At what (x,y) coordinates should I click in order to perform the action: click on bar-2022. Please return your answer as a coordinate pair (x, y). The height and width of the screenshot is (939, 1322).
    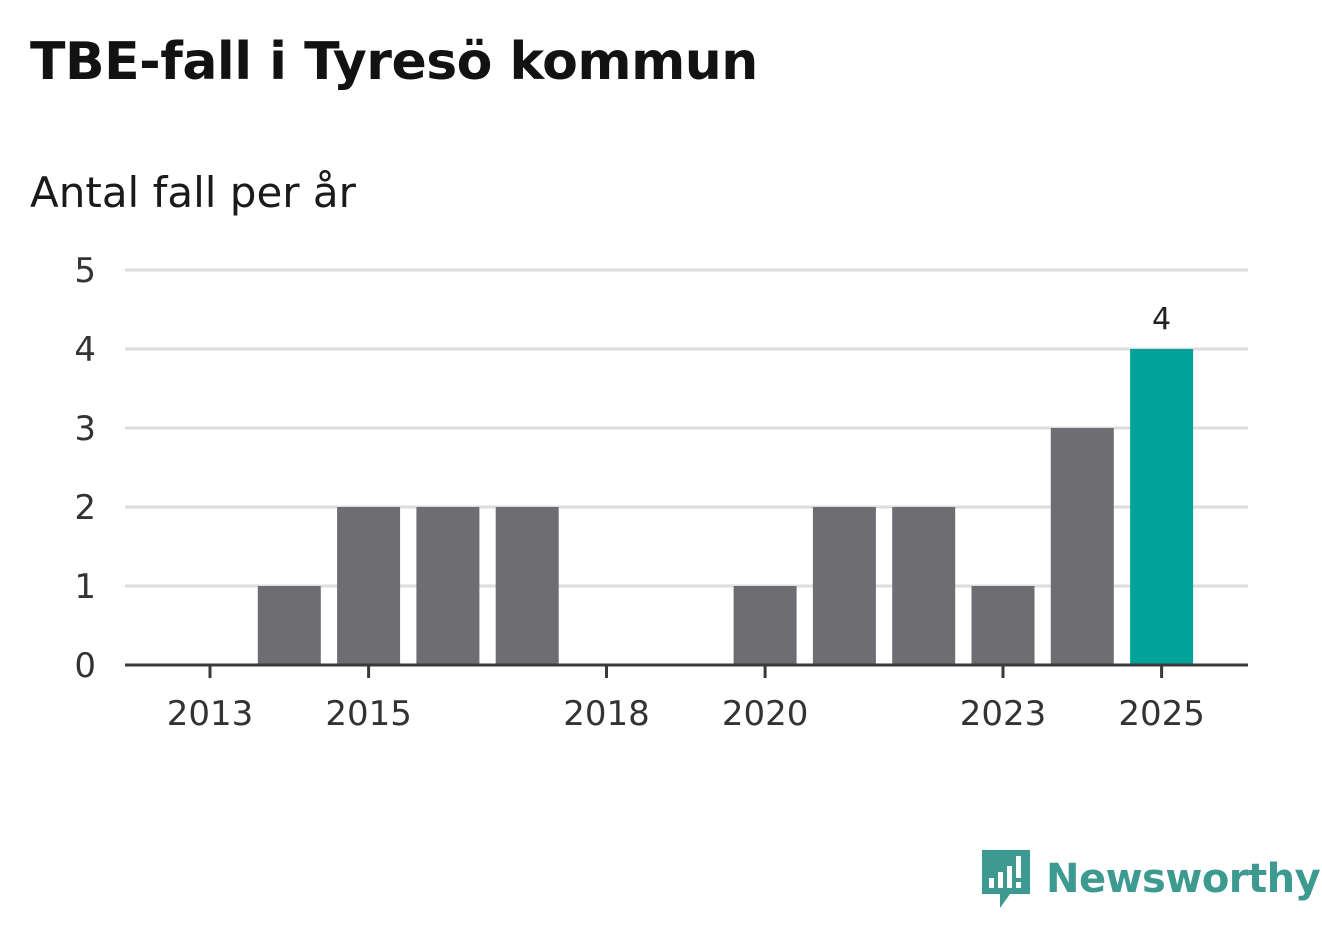
    Looking at the image, I should click on (924, 586).